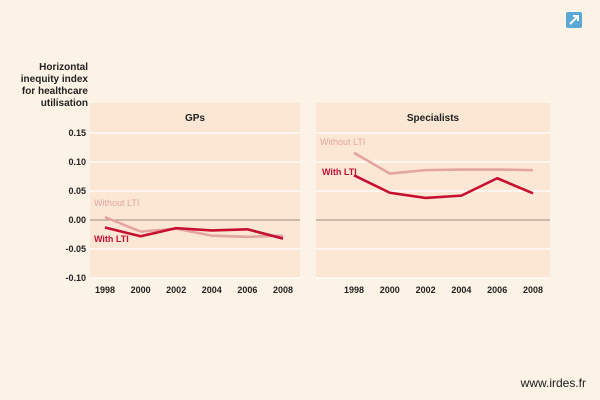 This screenshot has height=400, width=600. What do you see at coordinates (63, 67) in the screenshot?
I see `y-axis-title-line: Horizontal` at bounding box center [63, 67].